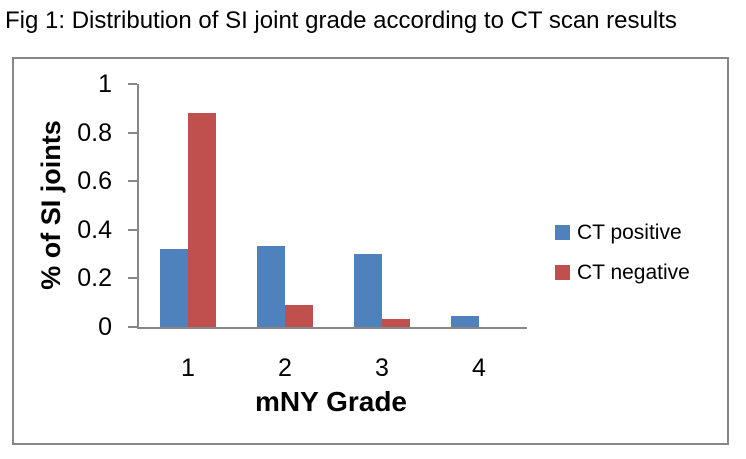 The image size is (746, 459). Describe the element at coordinates (479, 368) in the screenshot. I see `x-tick-label-4: 4` at that location.